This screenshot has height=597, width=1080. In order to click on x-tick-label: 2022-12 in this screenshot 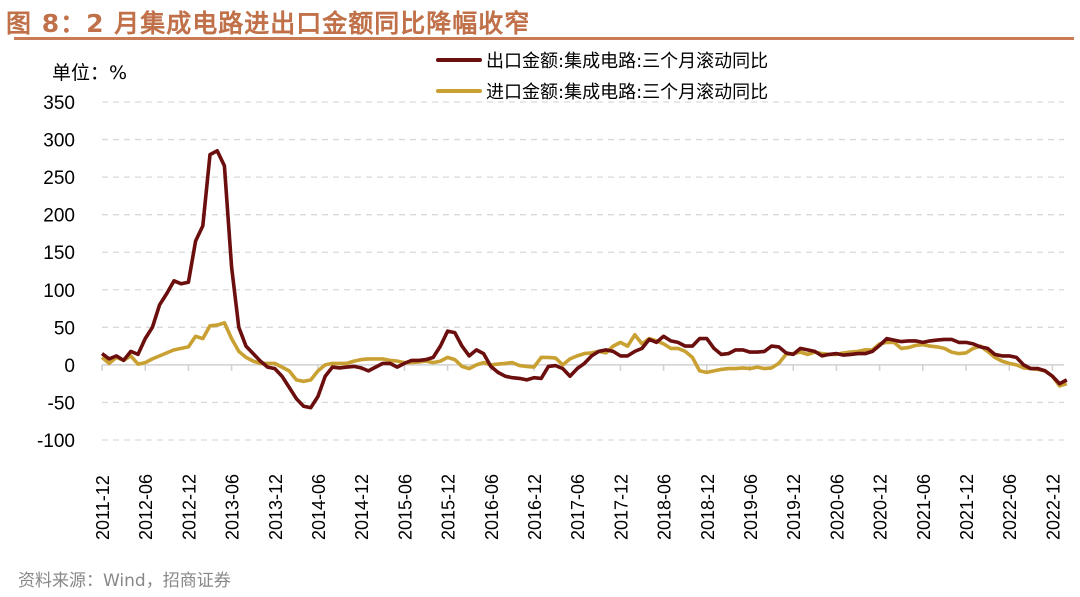, I will do `click(1053, 507)`.